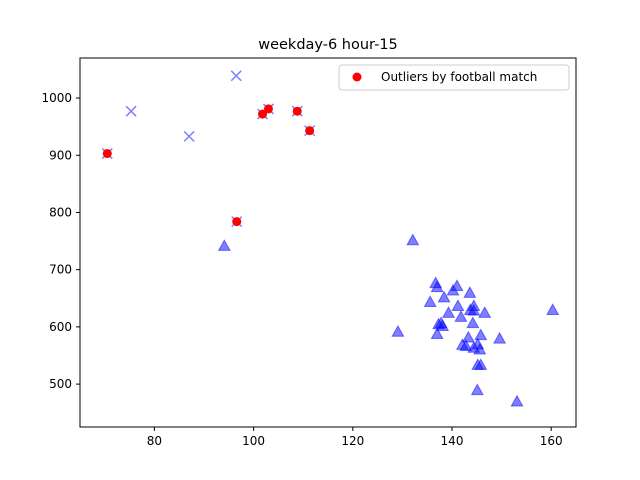  What do you see at coordinates (60, 155) in the screenshot?
I see `y-tick-label: 900` at bounding box center [60, 155].